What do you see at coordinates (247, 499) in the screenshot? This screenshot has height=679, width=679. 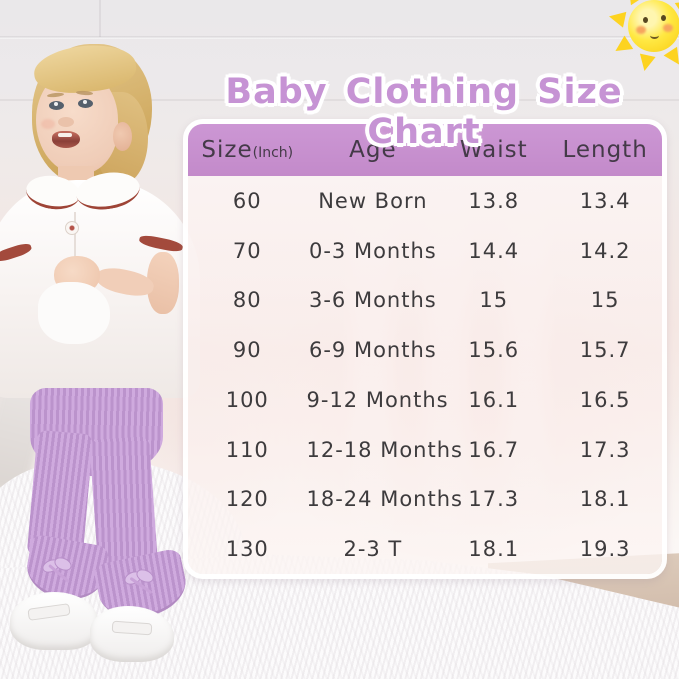 I see `cell-size: 120` at bounding box center [247, 499].